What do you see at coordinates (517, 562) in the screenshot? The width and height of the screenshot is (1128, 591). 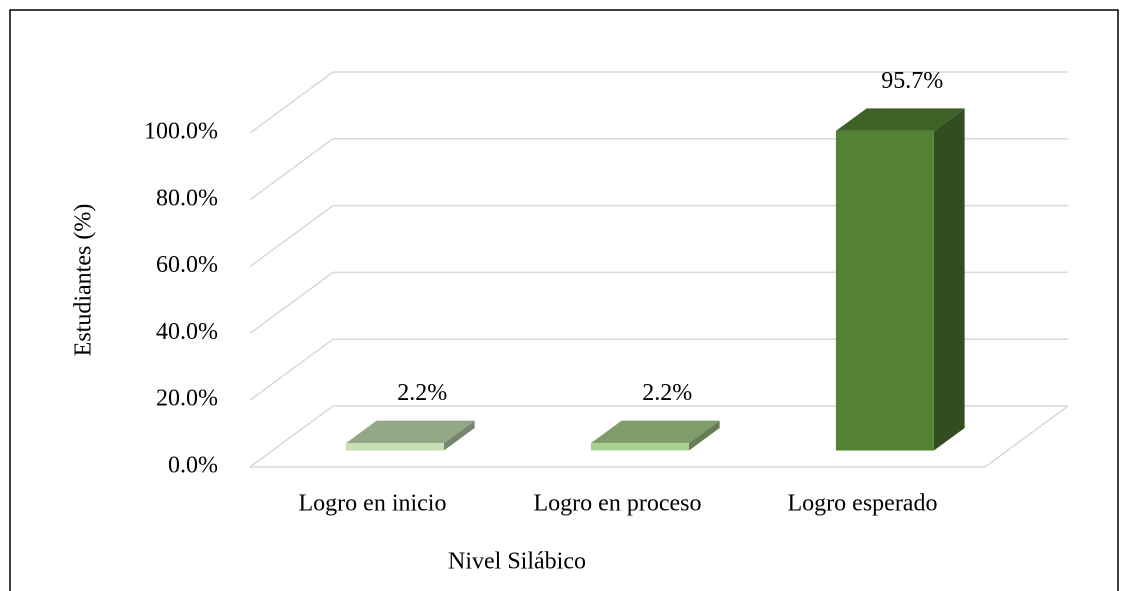 I see `x-axis-title: Nivel Silábico` at bounding box center [517, 562].